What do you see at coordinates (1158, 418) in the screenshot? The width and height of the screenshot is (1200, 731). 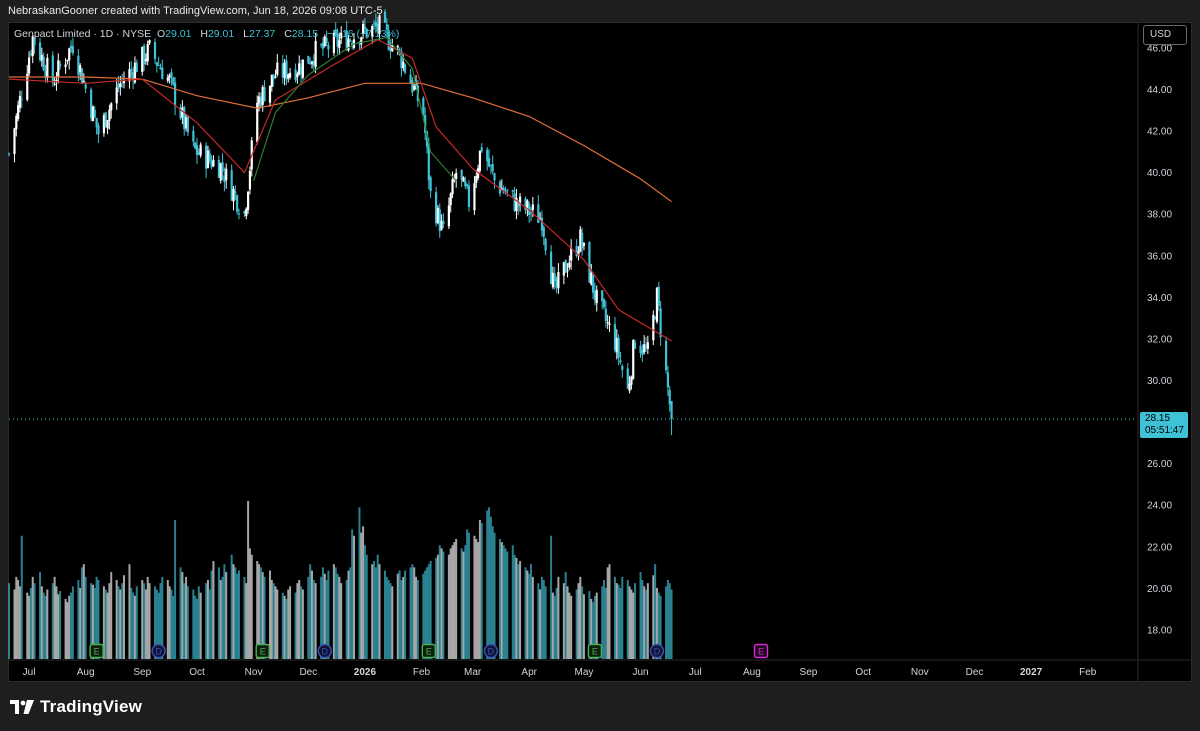 I see `last-price-value: 28.15` at bounding box center [1158, 418].